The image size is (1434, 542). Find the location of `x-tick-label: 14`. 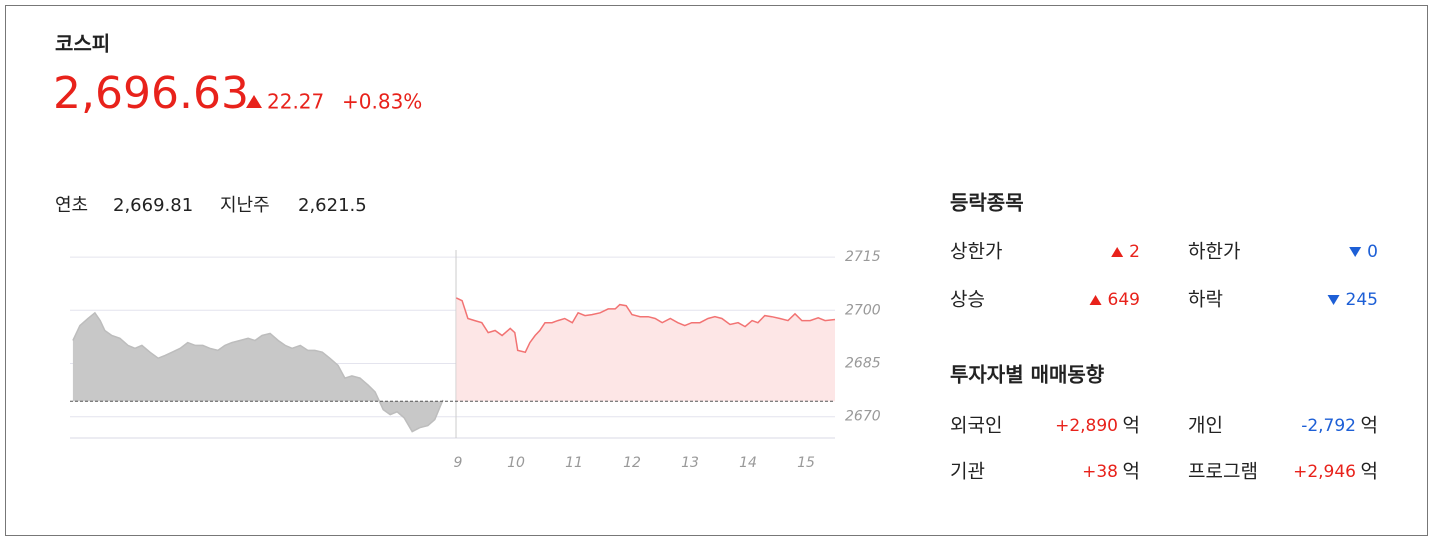

x-tick-label: 14 is located at coordinates (748, 463).